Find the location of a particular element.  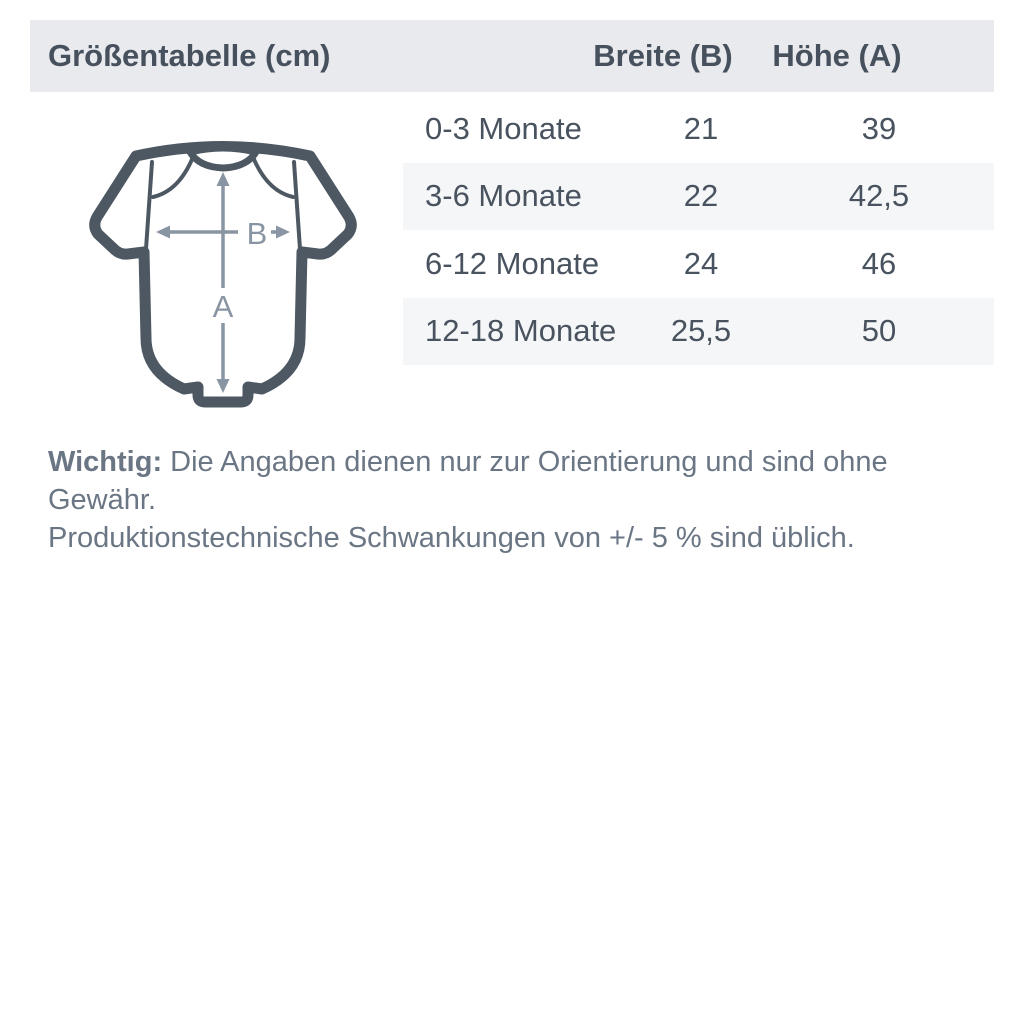

height-arrow-icon is located at coordinates (223, 282).